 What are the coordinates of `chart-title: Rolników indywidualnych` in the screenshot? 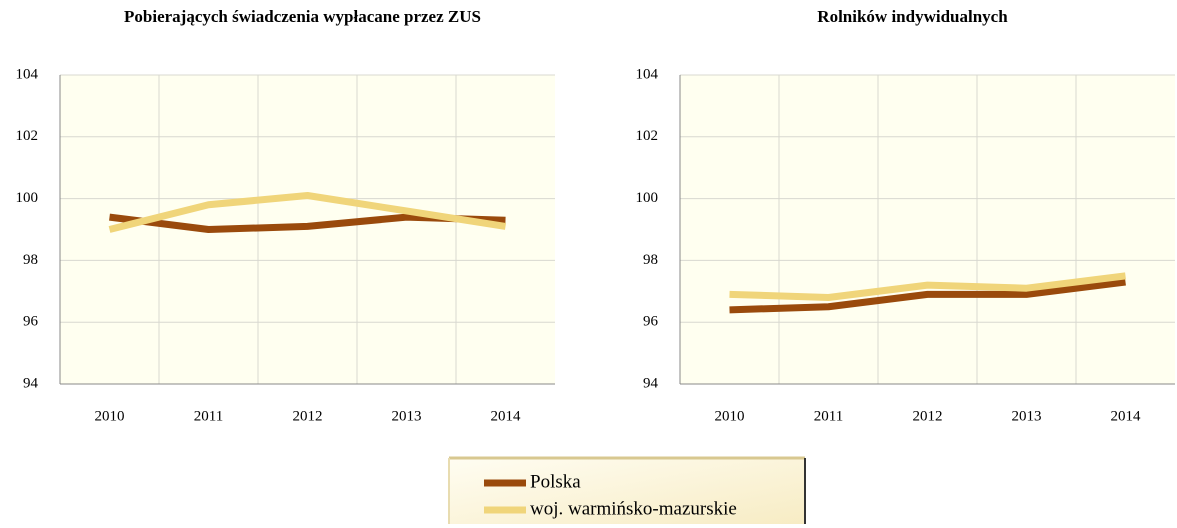 It's located at (912, 16).